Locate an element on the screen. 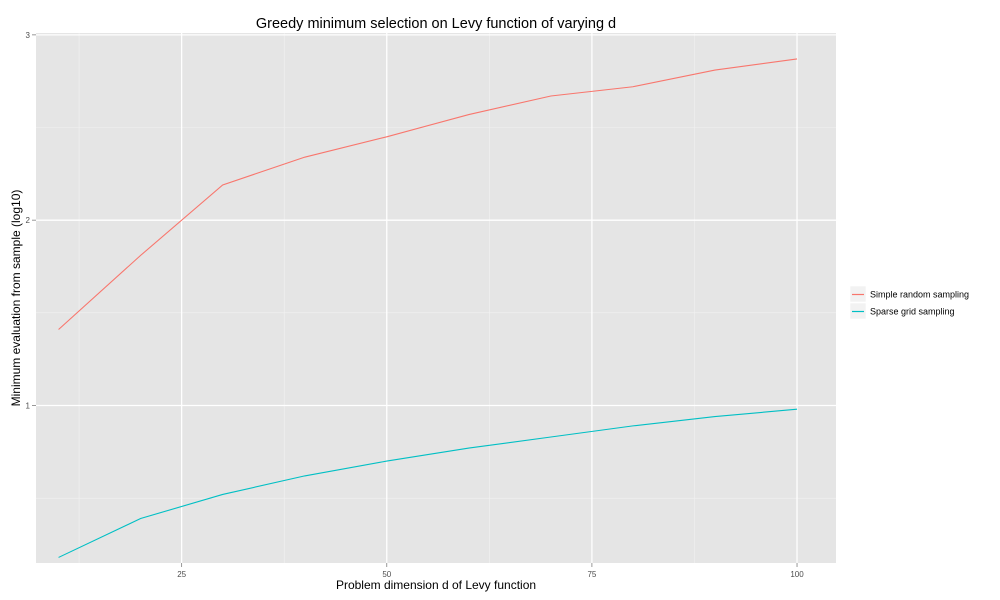  legend-label: Sparse grid sampling is located at coordinates (912, 312).